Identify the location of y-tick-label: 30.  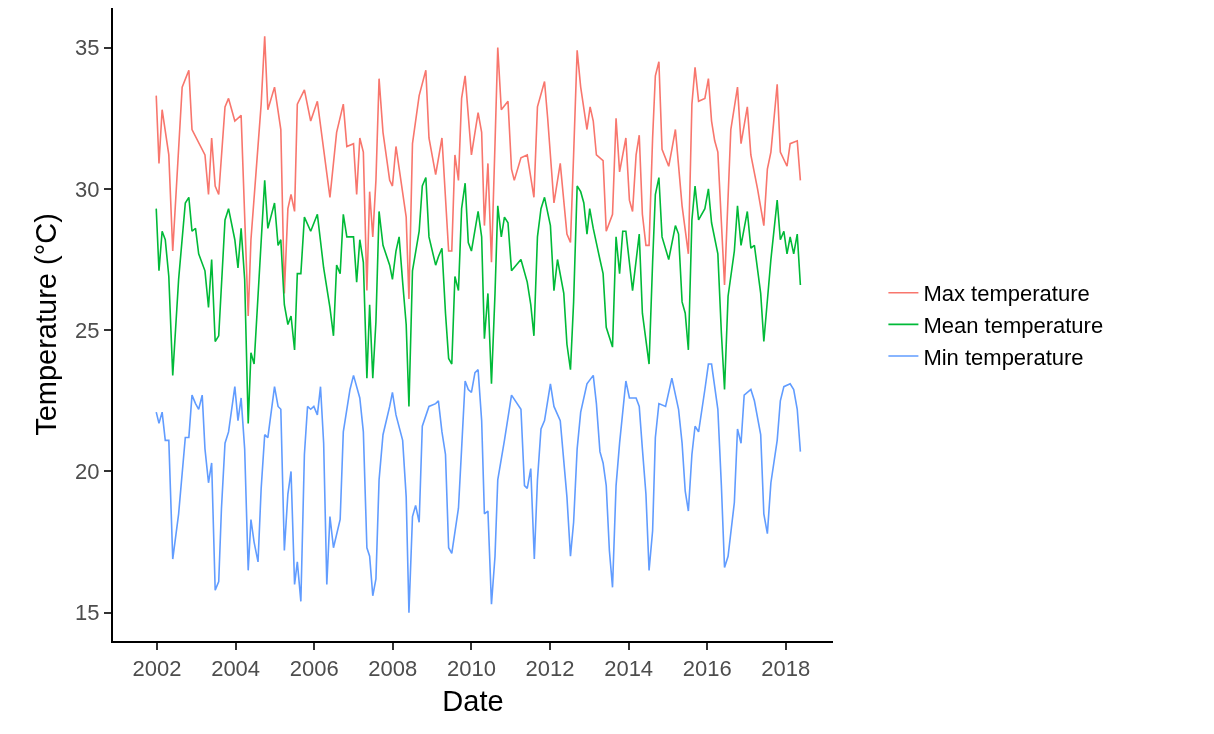
(87, 189).